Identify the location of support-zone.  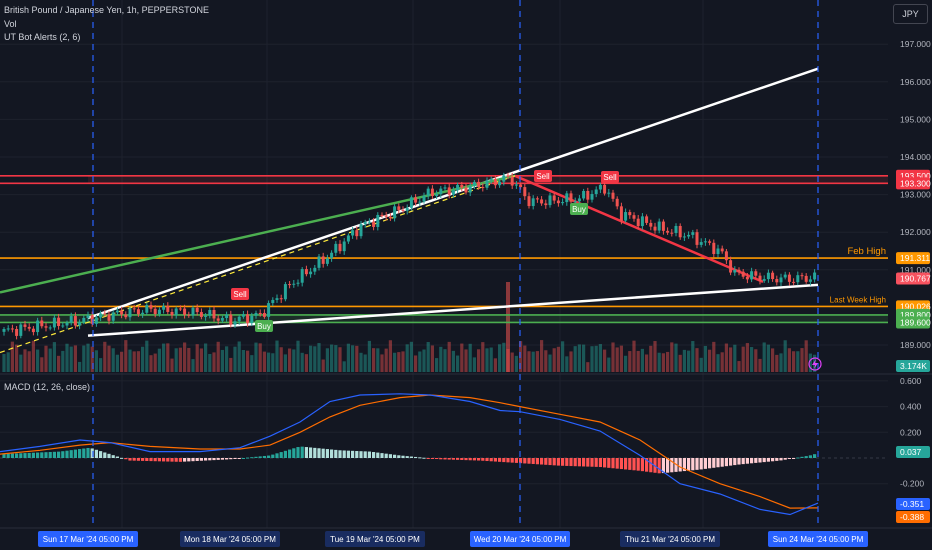
(444, 318).